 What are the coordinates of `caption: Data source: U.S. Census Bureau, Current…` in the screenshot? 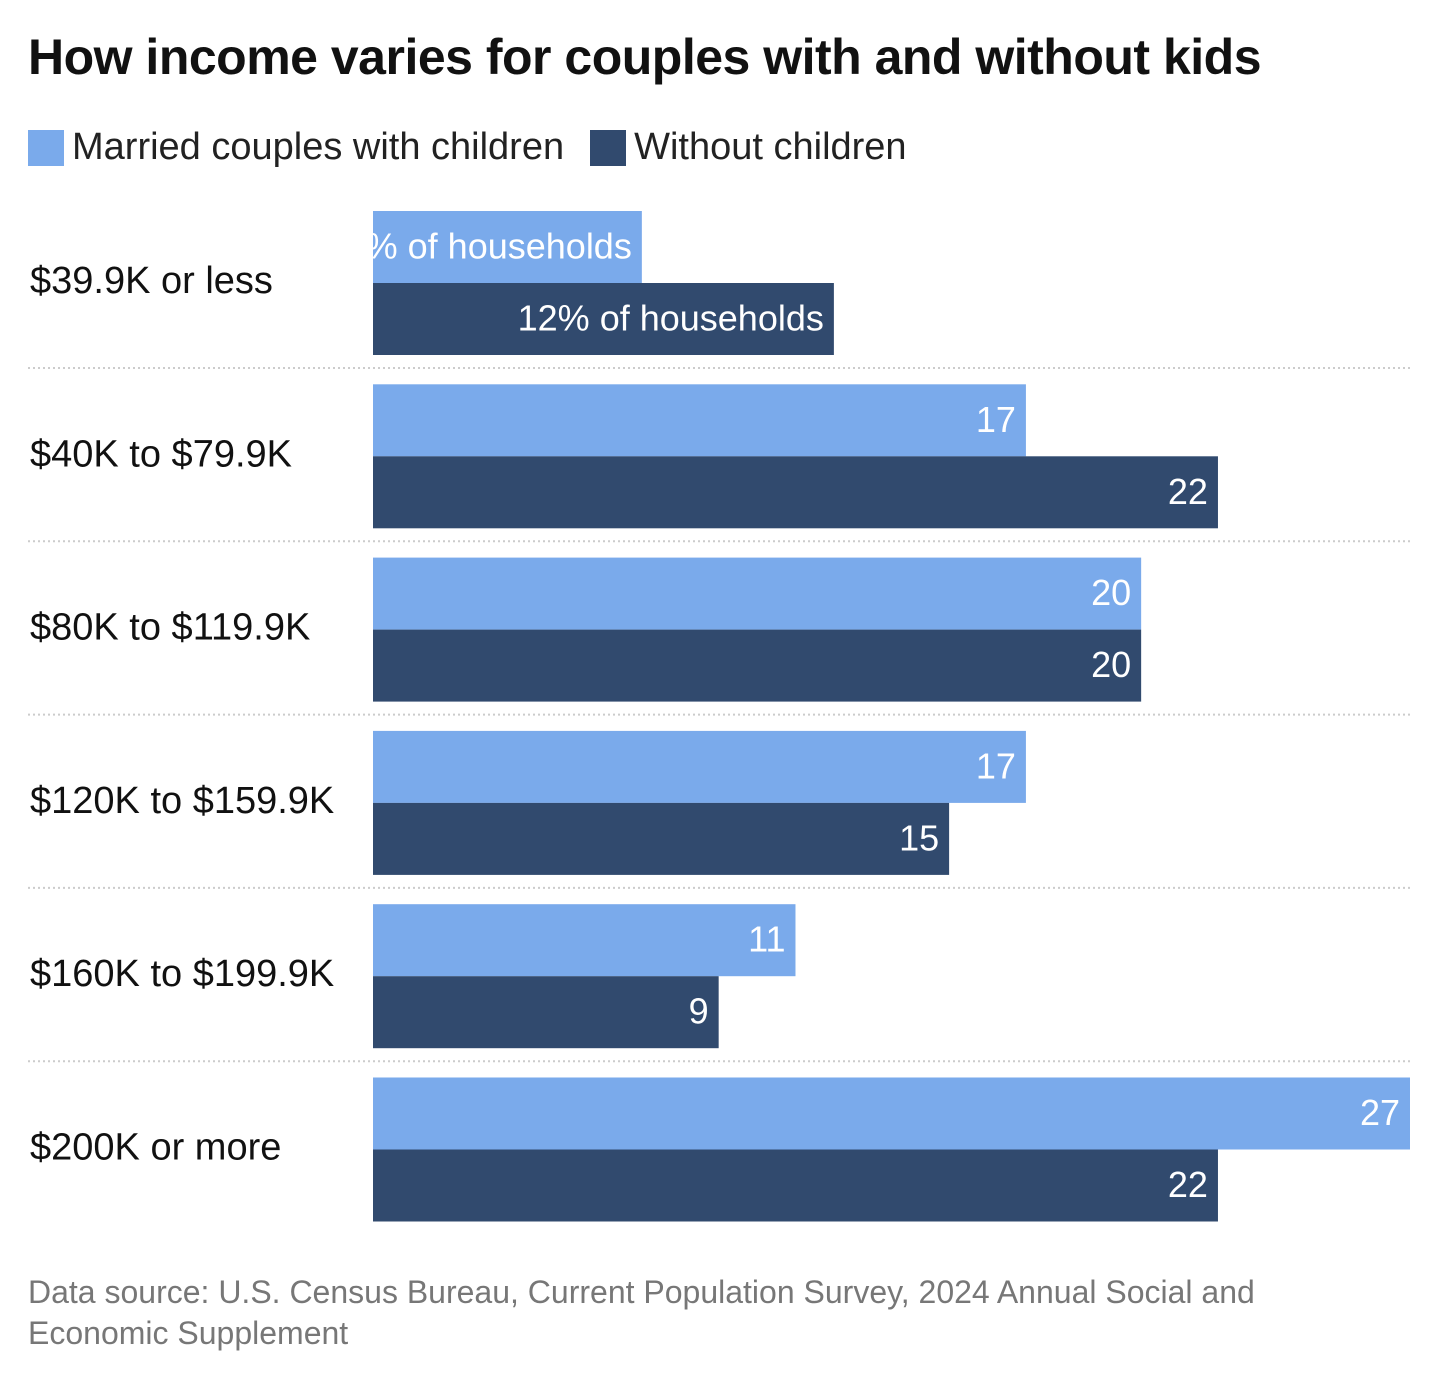 It's located at (641, 1312).